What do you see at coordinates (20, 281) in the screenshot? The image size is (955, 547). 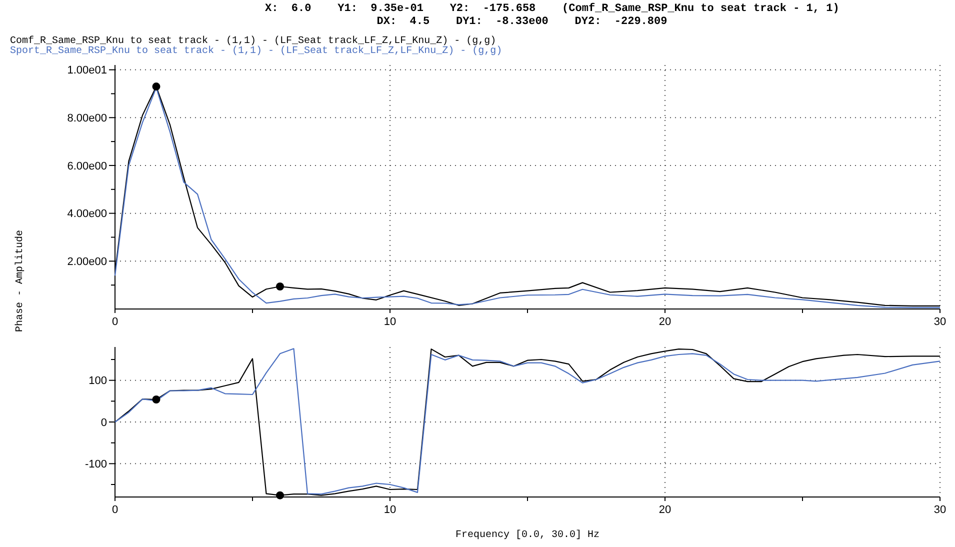 I see `y-axis-title: Phase - Amplitude` at bounding box center [20, 281].